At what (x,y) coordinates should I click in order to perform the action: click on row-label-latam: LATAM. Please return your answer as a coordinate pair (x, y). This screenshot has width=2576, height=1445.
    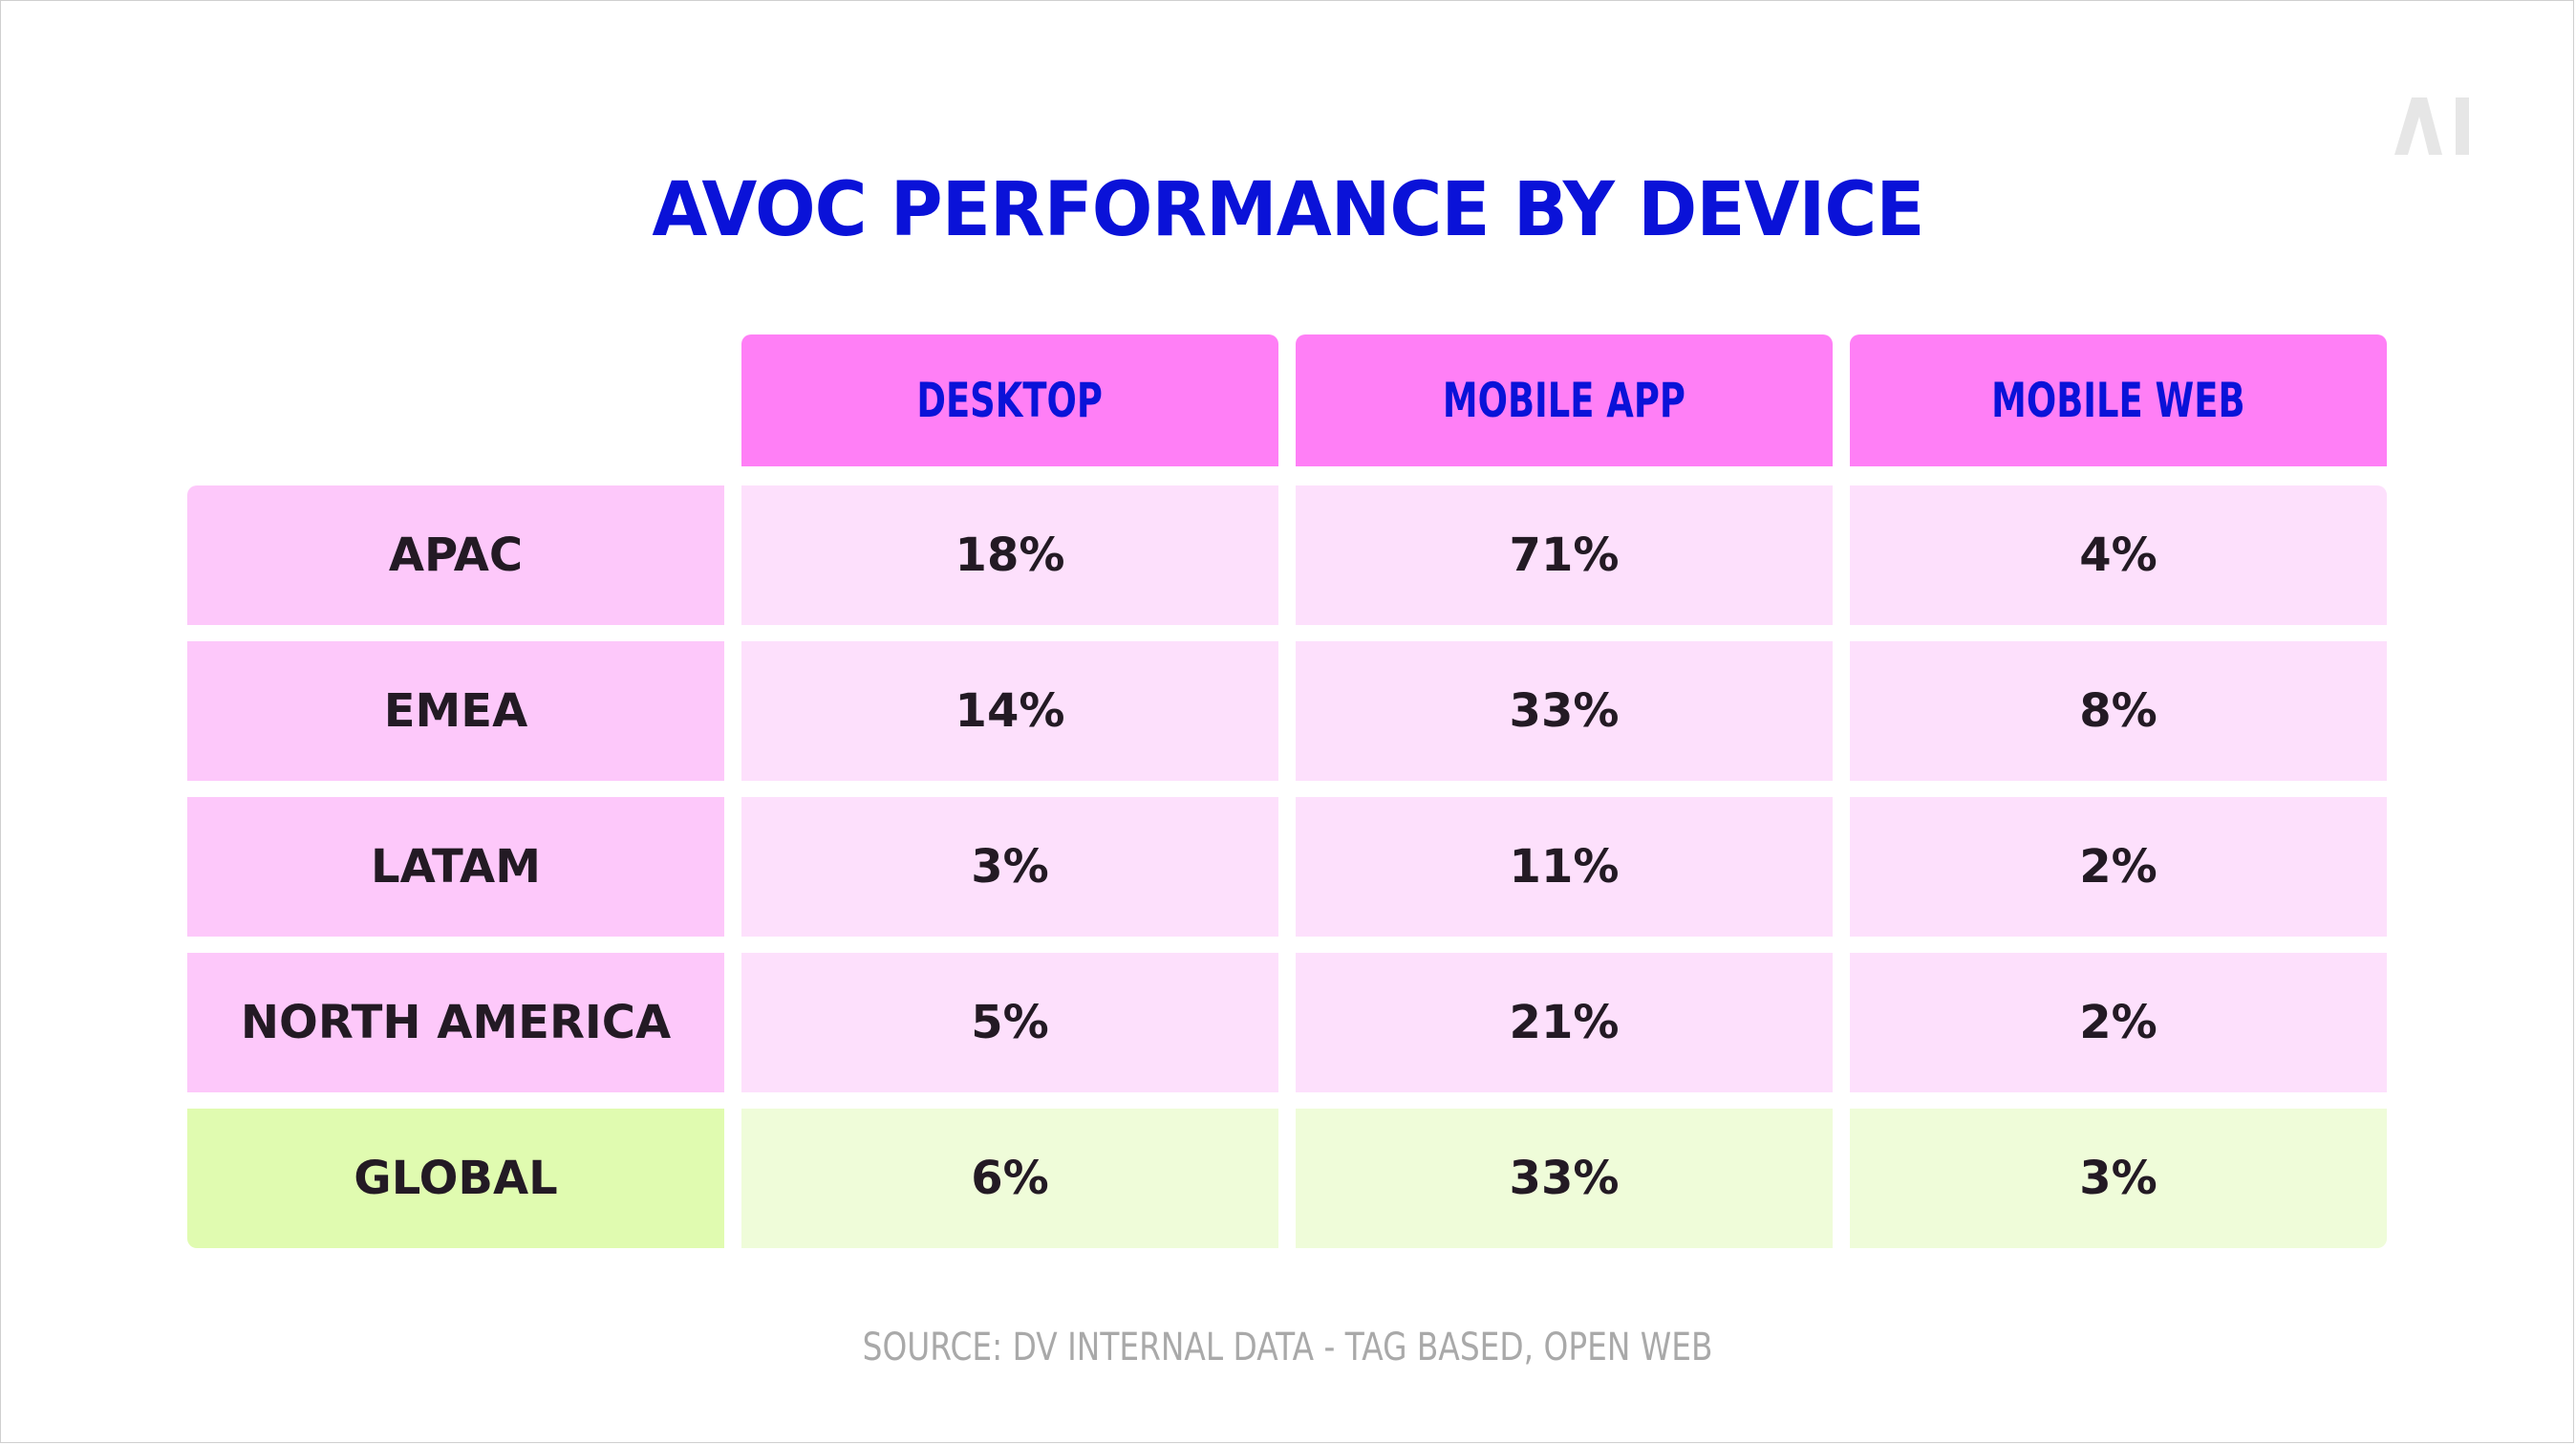
    Looking at the image, I should click on (455, 867).